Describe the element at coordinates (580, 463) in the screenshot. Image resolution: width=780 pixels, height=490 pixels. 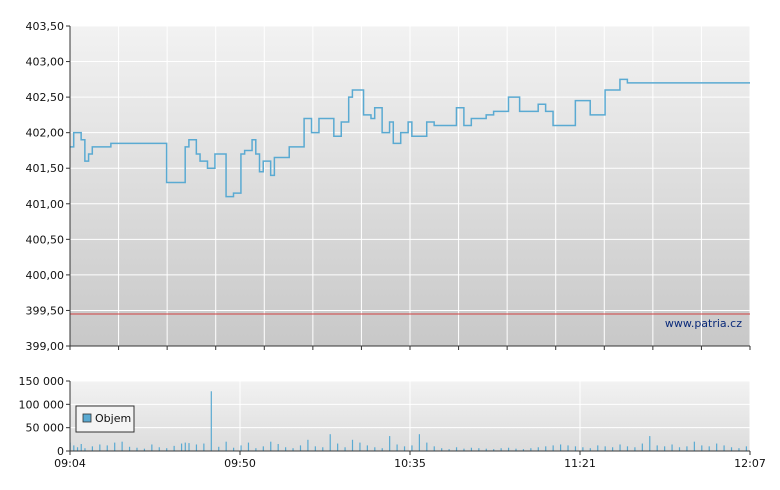
I see `volume-x-tick-label: 11:21` at that location.